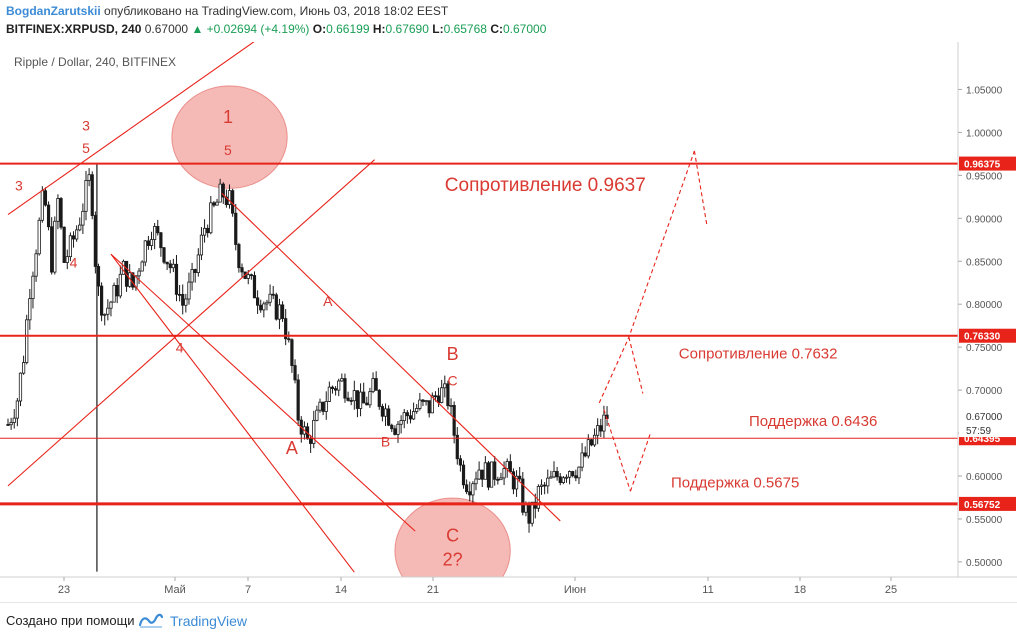 This screenshot has width=1017, height=641. Describe the element at coordinates (987, 163) in the screenshot. I see `resistance-high-badge` at that location.